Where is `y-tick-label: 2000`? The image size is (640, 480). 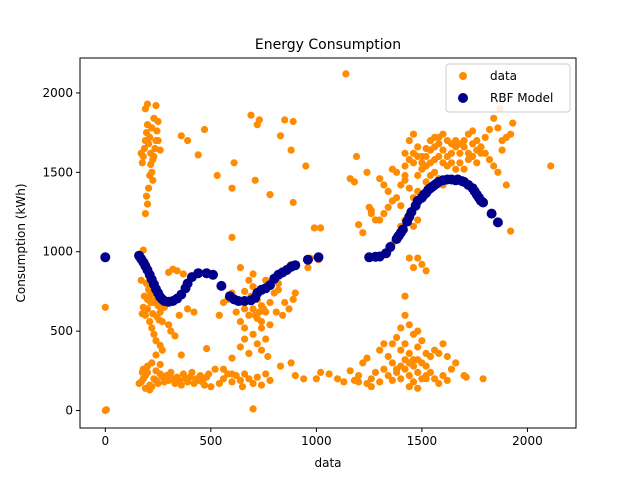
y-tick-label: 2000 is located at coordinates (57, 93).